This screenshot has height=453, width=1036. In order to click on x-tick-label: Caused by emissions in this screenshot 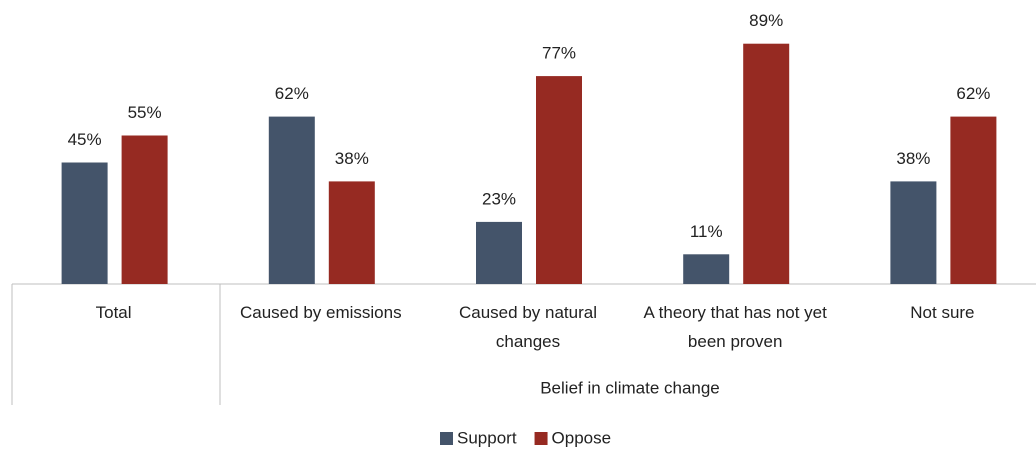, I will do `click(321, 312)`.